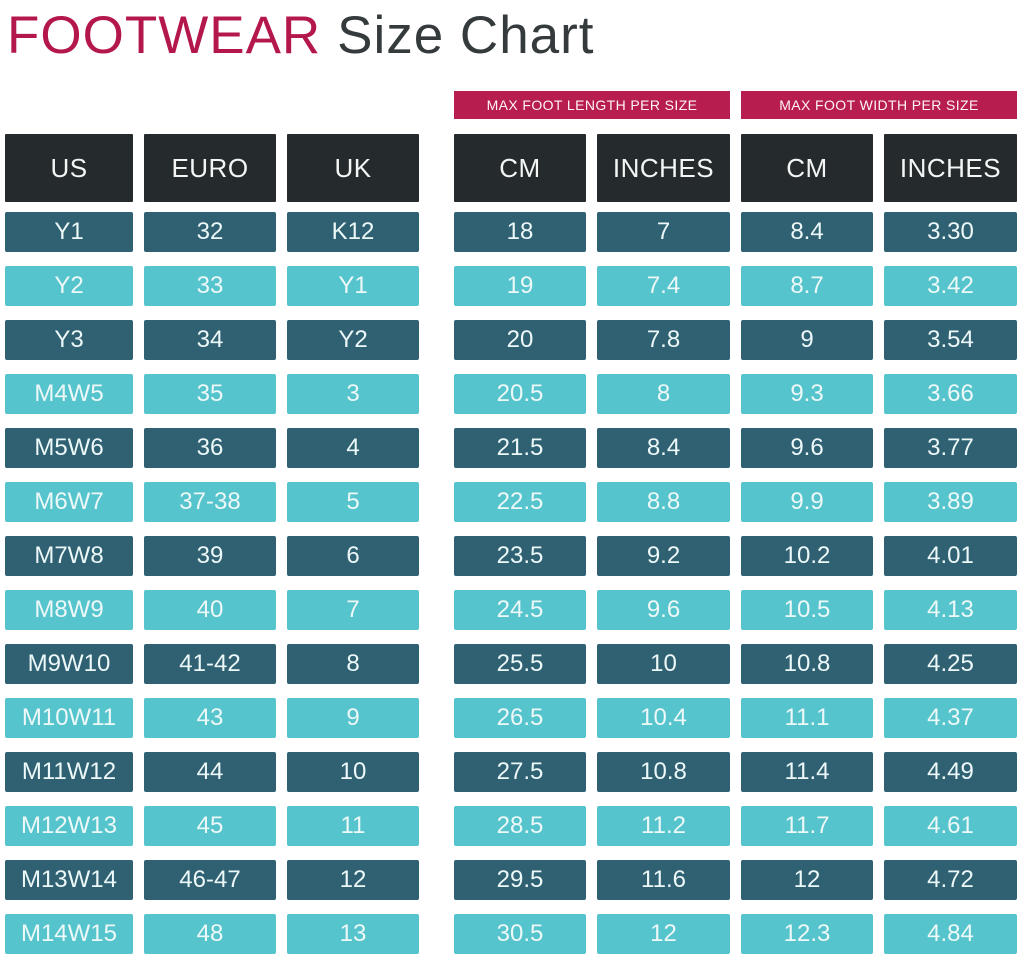 This screenshot has height=961, width=1024. Describe the element at coordinates (69, 286) in the screenshot. I see `cell-us: Y2` at that location.